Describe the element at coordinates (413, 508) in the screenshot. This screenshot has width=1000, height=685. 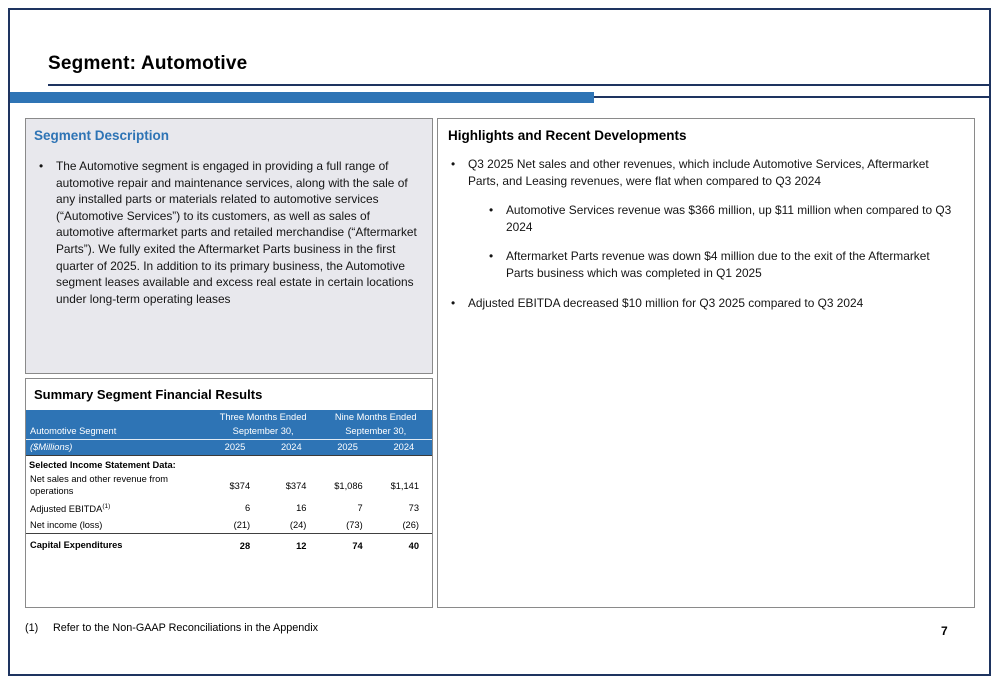
I see `cell-value: 73` at that location.